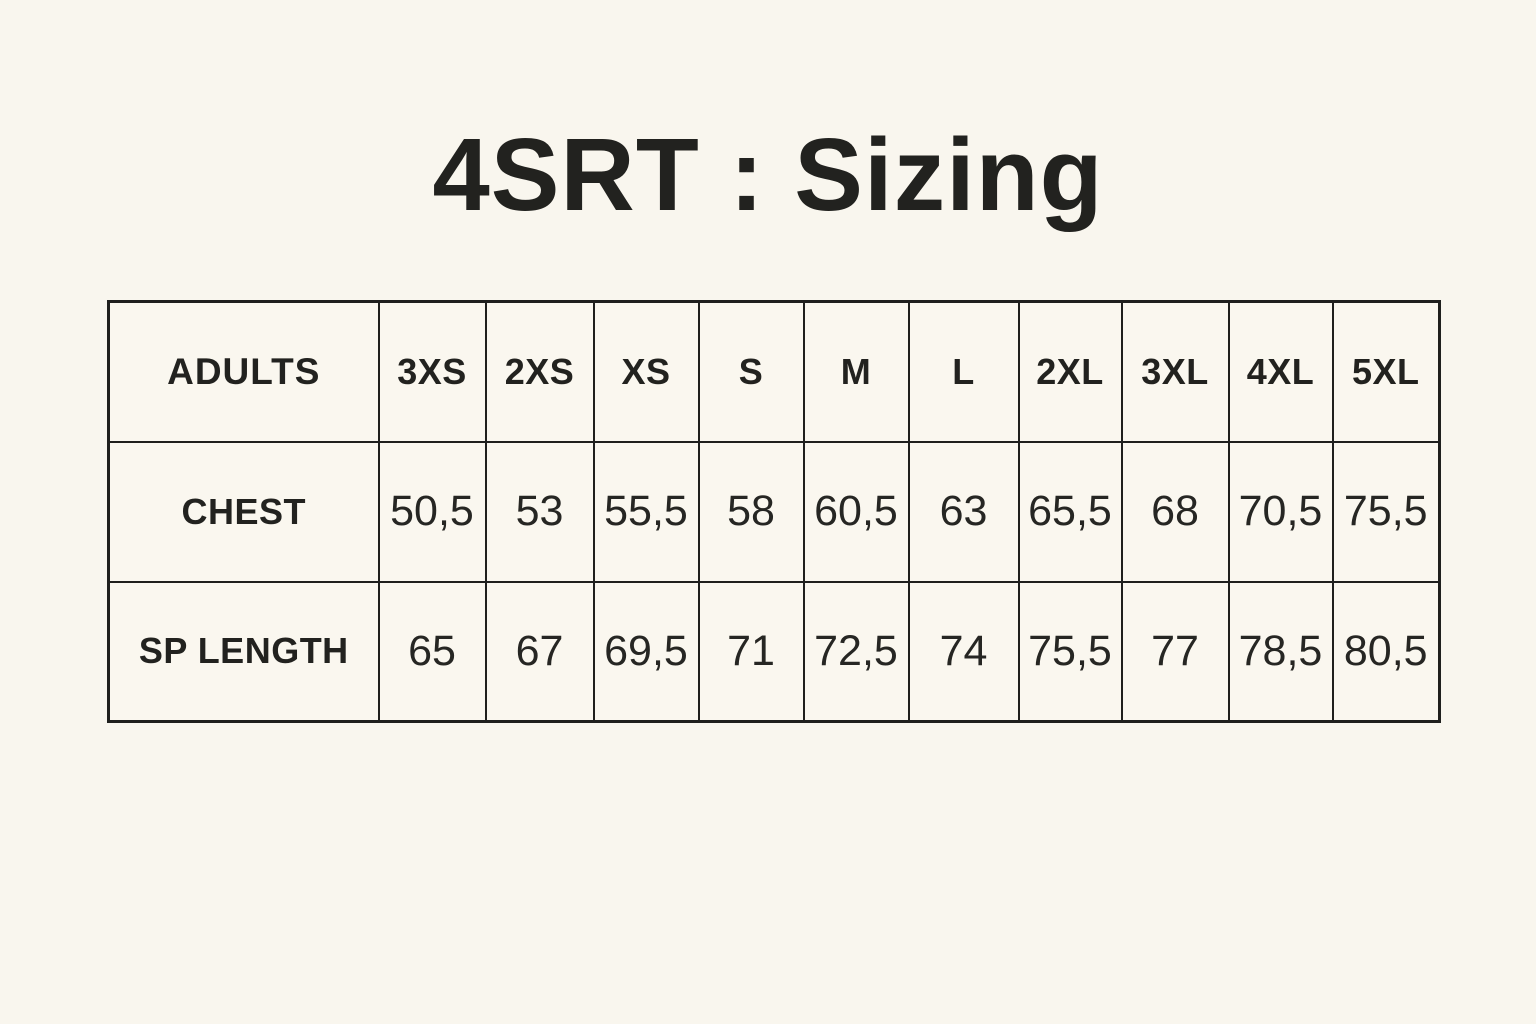  What do you see at coordinates (539, 511) in the screenshot?
I see `chest-value-cell: 53` at bounding box center [539, 511].